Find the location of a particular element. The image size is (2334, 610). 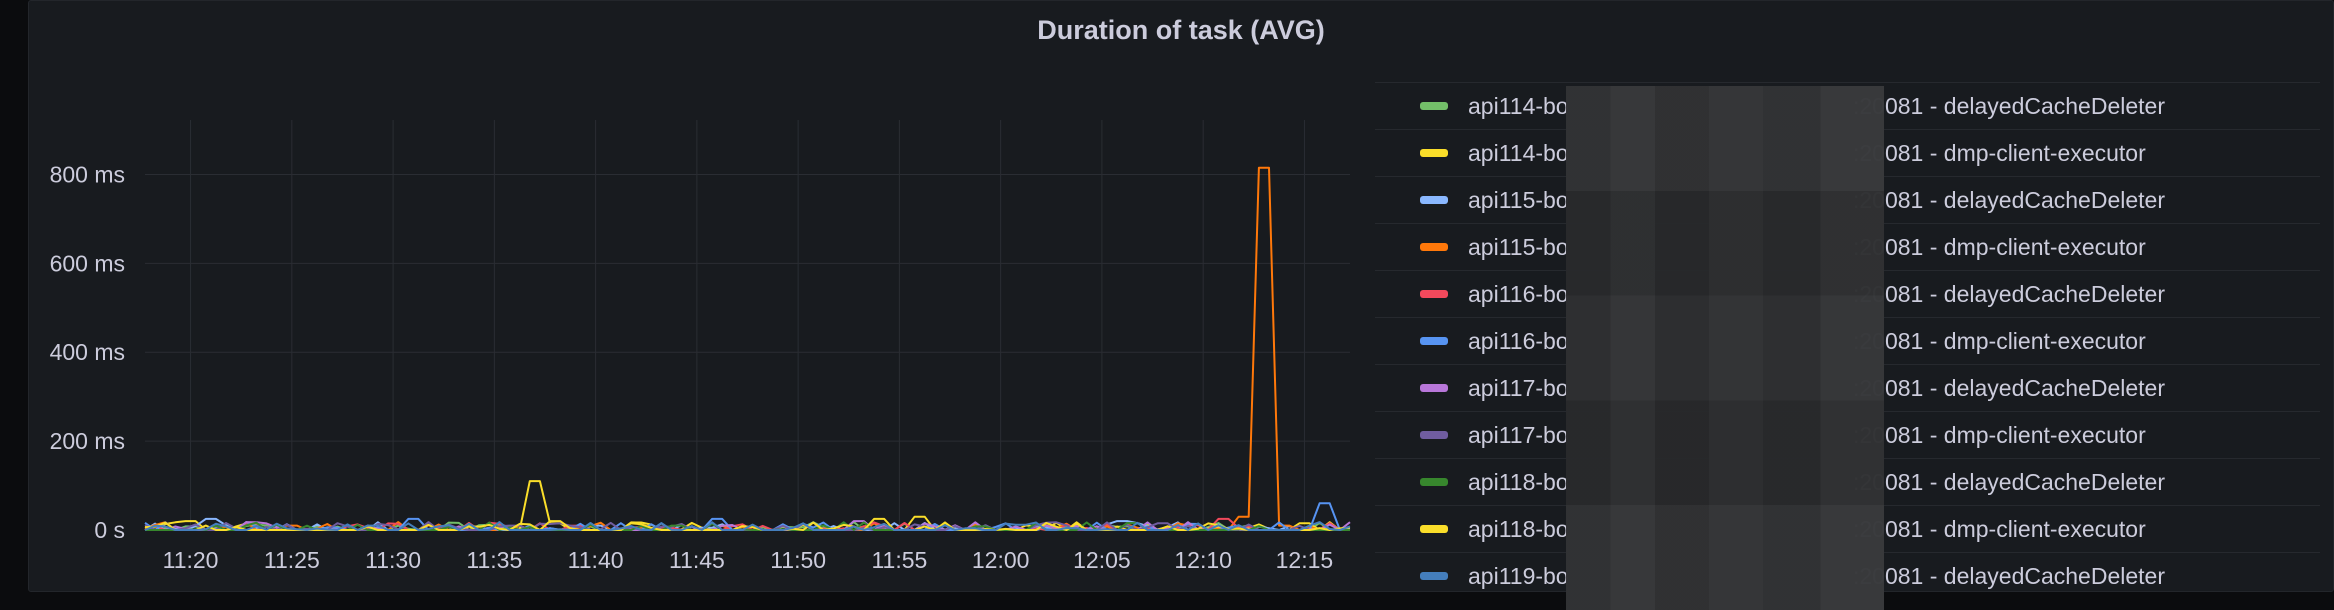

y-tick-label: 600 ms is located at coordinates (87, 263).